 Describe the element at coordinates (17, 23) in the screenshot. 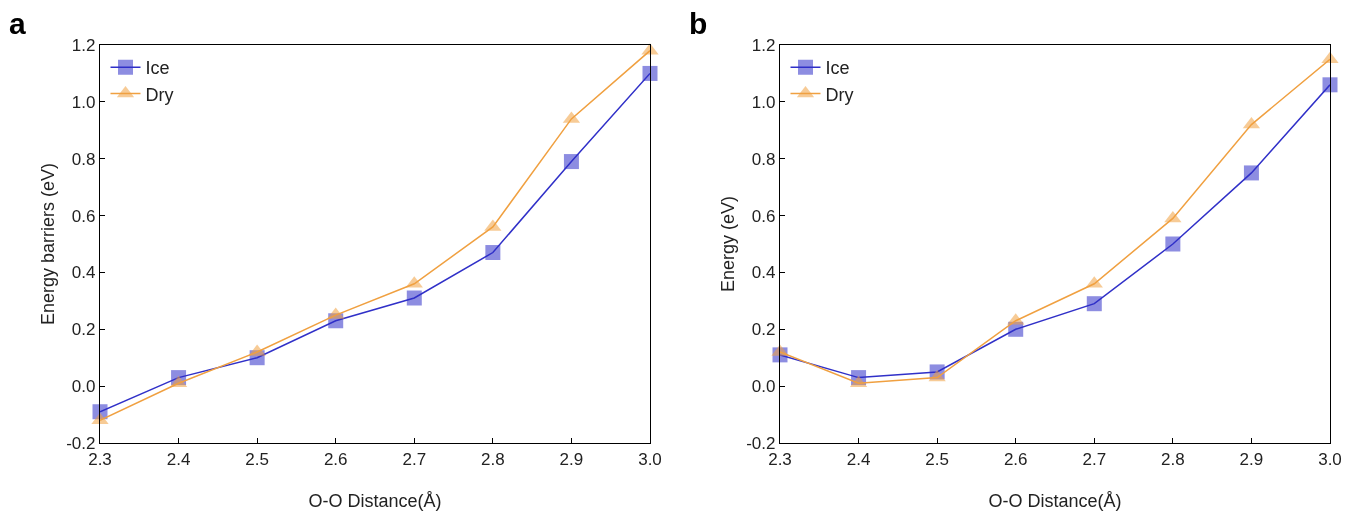

I see `text: a` at that location.